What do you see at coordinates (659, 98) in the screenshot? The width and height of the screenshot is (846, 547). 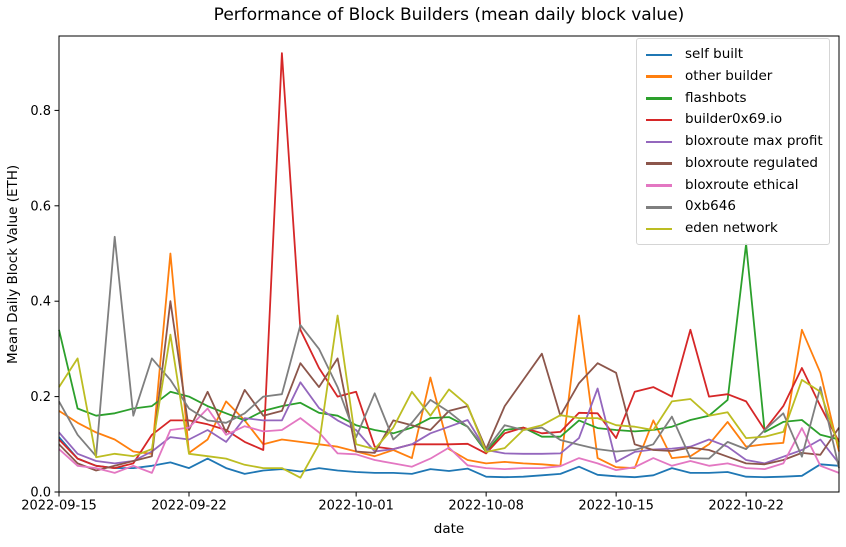 I see `legend-line-swatch-flashbots` at bounding box center [659, 98].